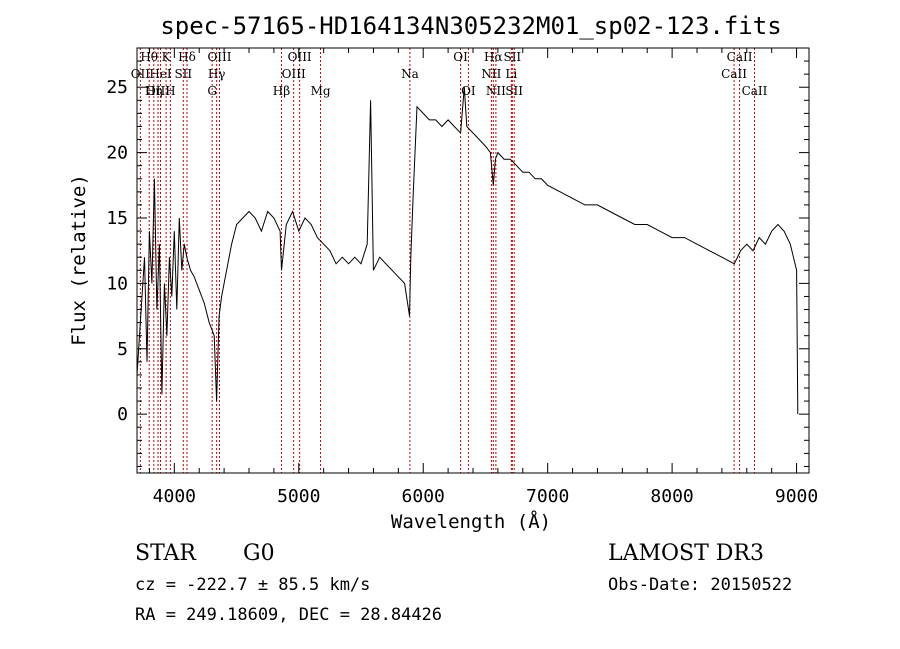 The image size is (900, 649). What do you see at coordinates (167, 57) in the screenshot?
I see `line-label-3: K` at bounding box center [167, 57].